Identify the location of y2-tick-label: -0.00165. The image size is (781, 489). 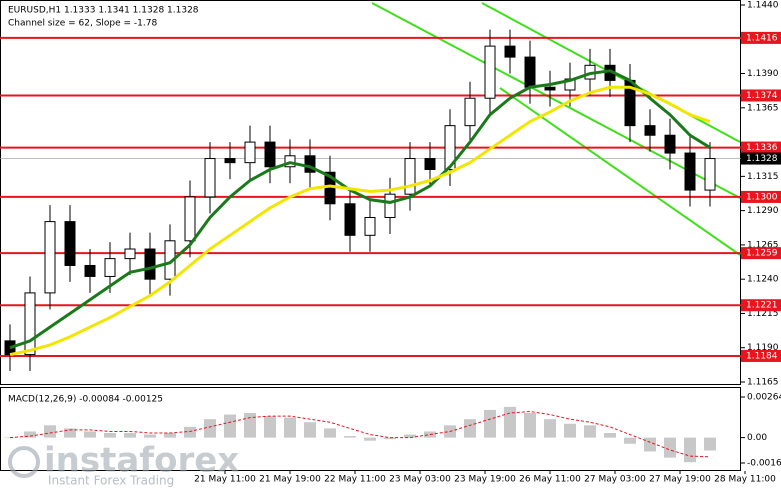
(764, 464).